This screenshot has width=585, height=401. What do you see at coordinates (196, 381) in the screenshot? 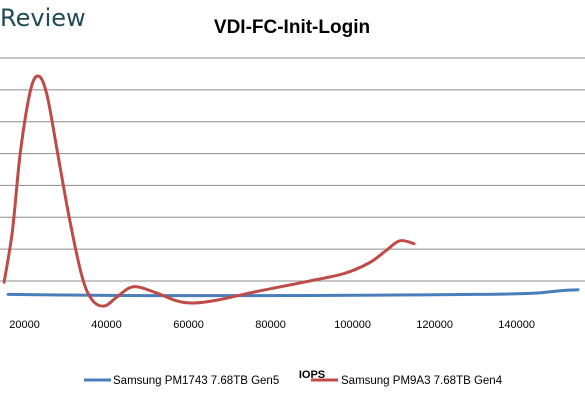
I see `legend-label-1: Samsung PM1743 7.68TB Gen5` at bounding box center [196, 381].